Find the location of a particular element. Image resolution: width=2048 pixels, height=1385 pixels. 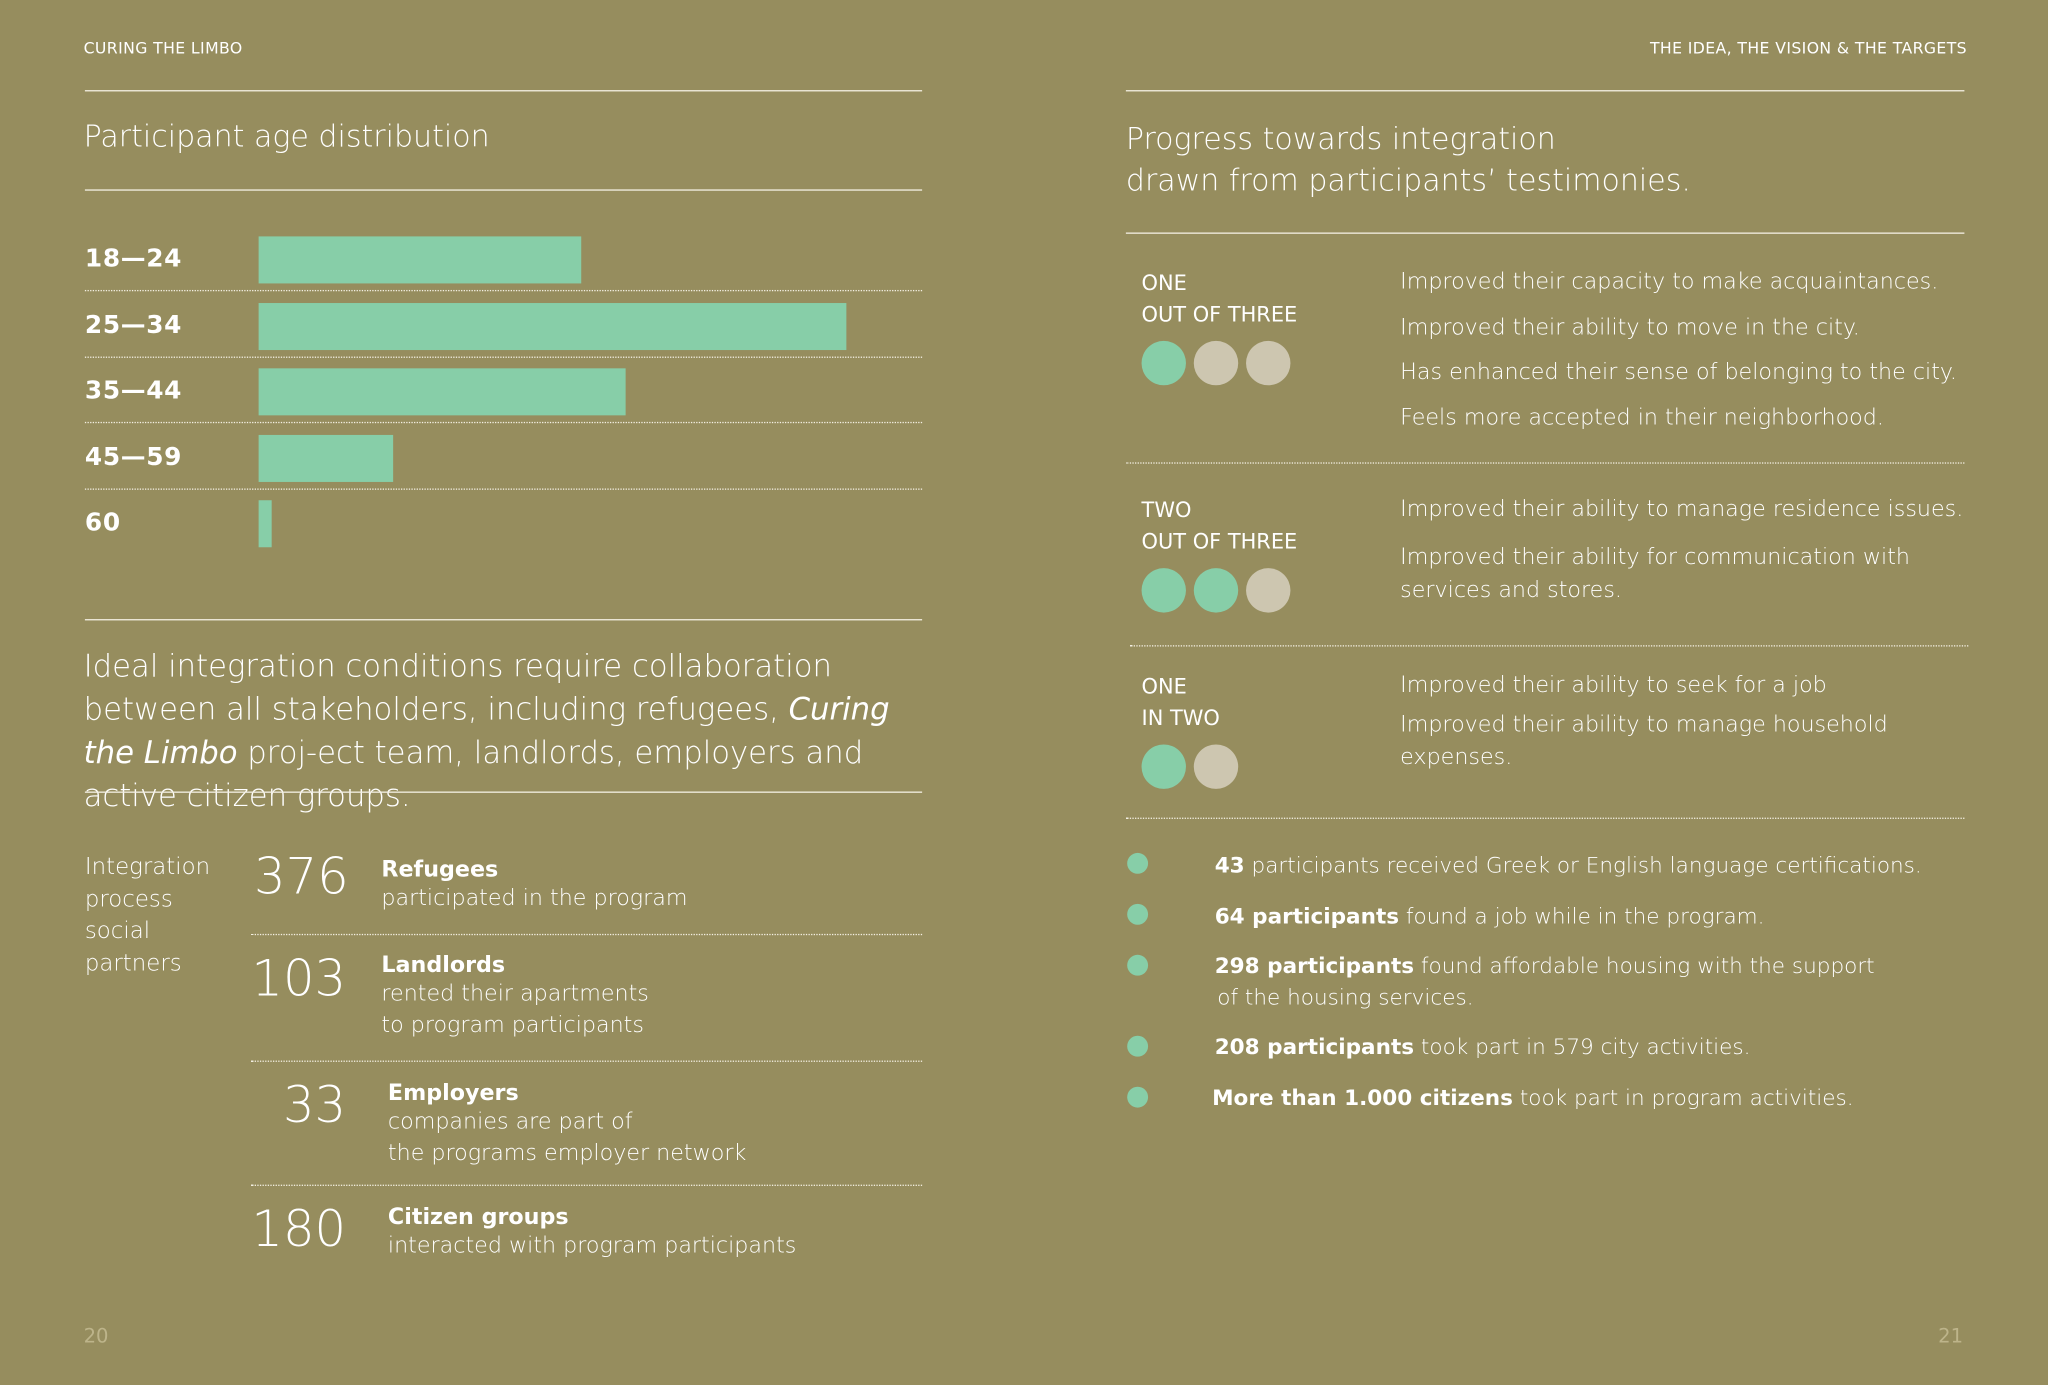

stat-desc: participated in the program is located at coordinates (534, 898).